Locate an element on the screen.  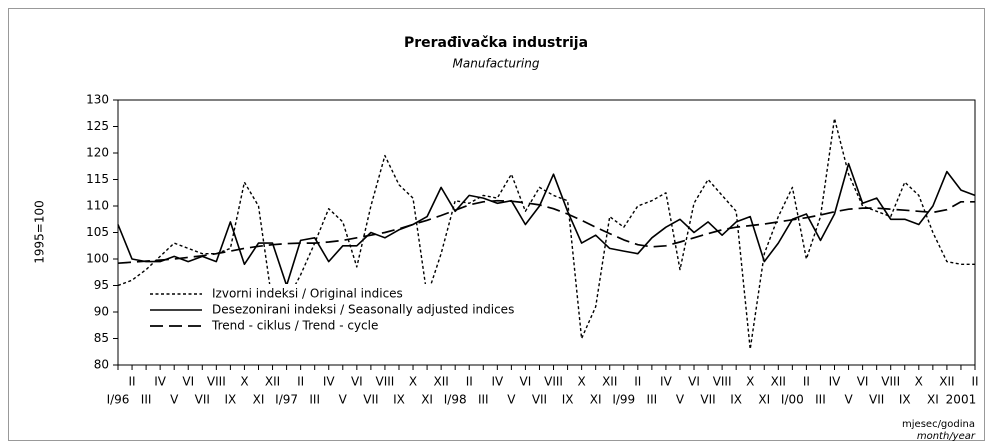
legend-box is located at coordinates (334, 310).